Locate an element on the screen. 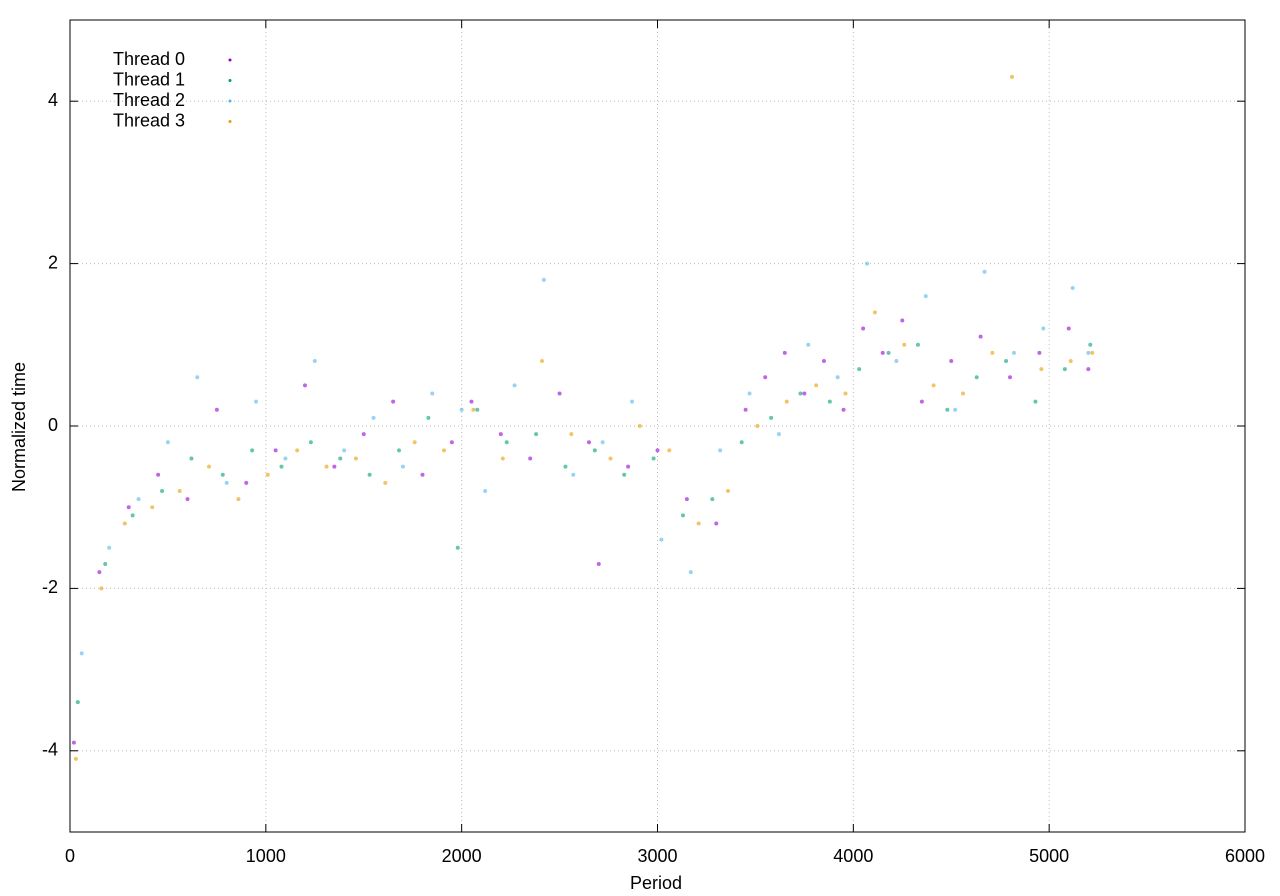 This screenshot has width=1280, height=896. x-axis-label: Period is located at coordinates (656, 883).